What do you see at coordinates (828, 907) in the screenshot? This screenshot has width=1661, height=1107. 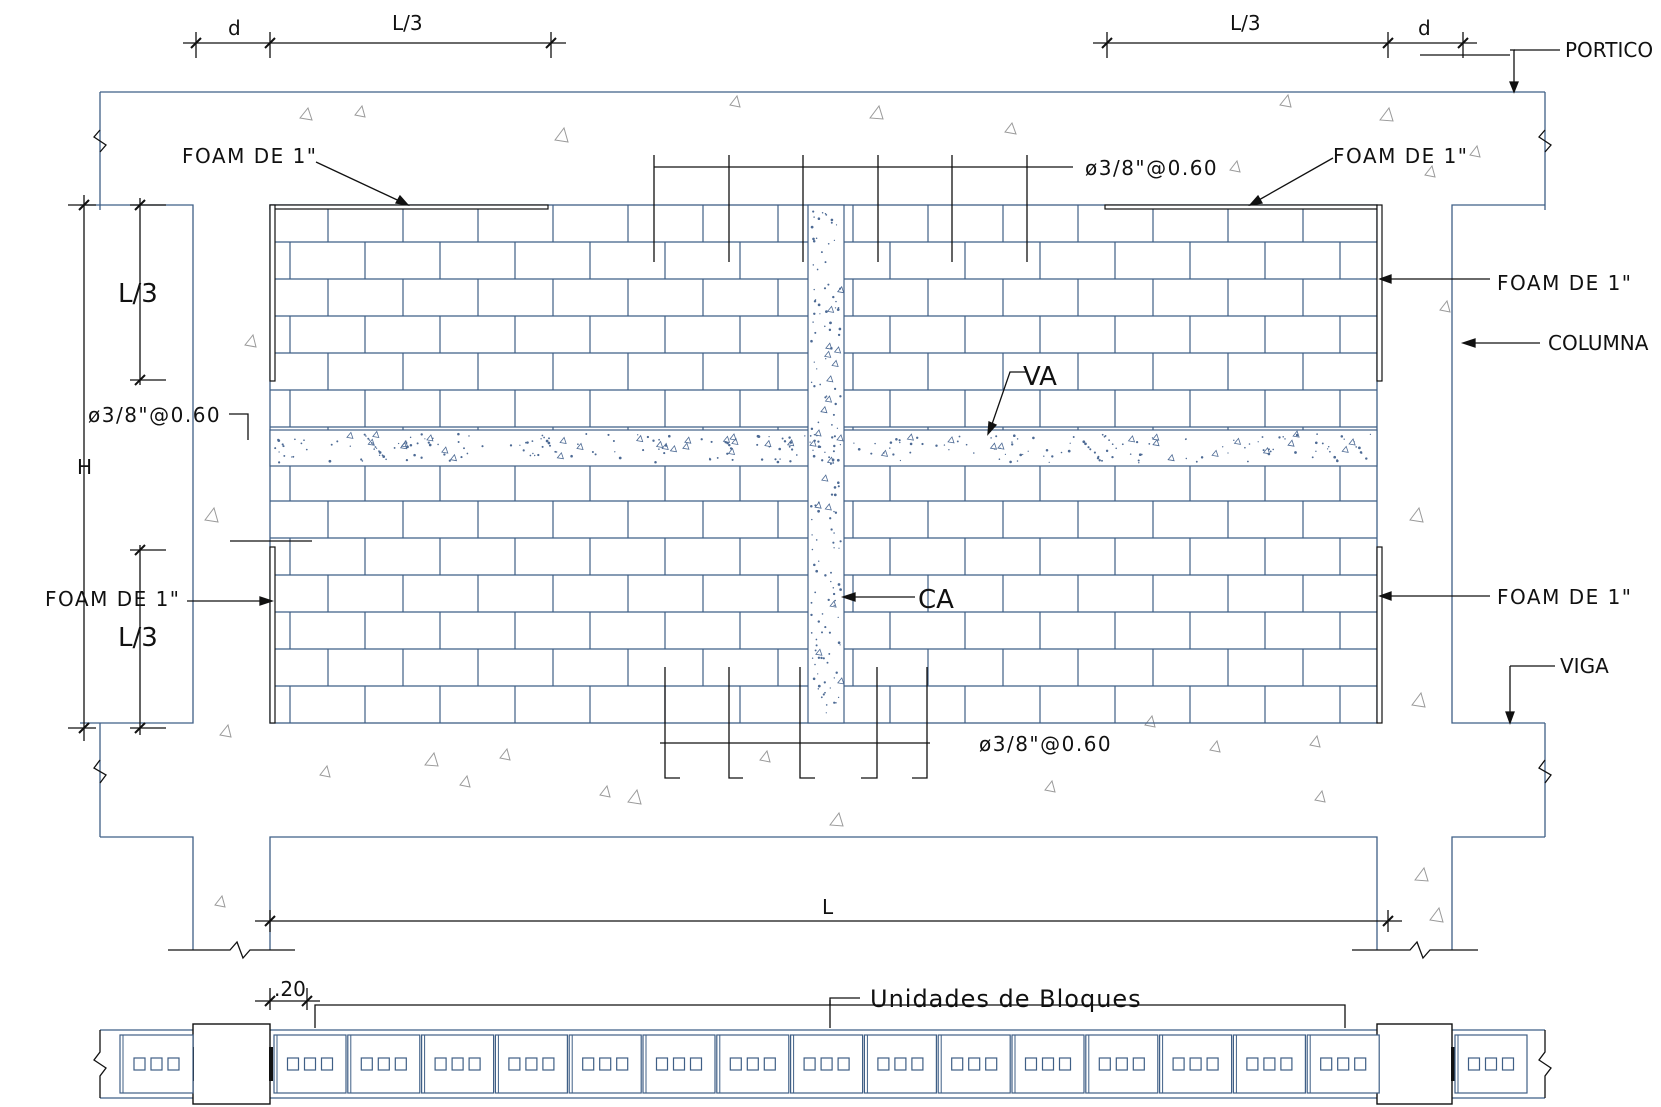 I see `dim-l: L` at bounding box center [828, 907].